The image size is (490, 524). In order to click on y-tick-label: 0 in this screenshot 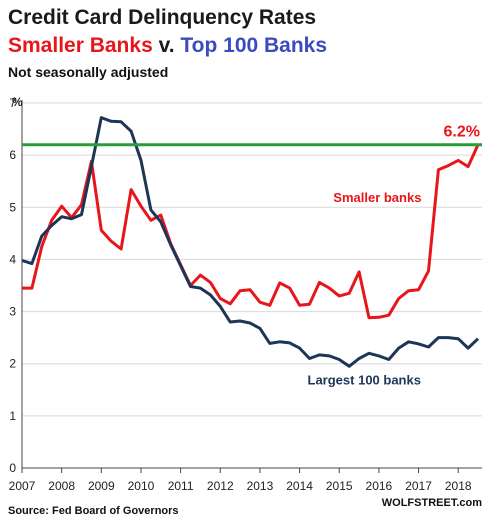, I will do `click(12, 468)`.